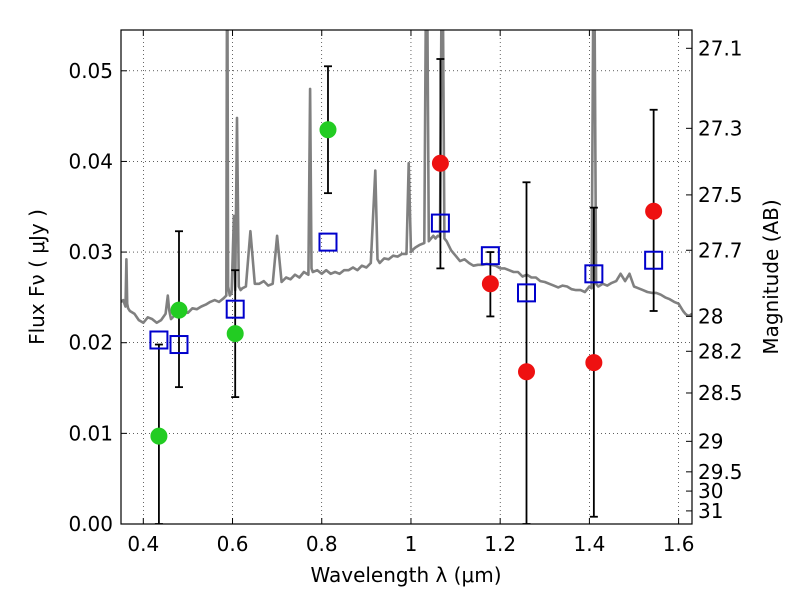 The height and width of the screenshot is (600, 800). Describe the element at coordinates (322, 544) in the screenshot. I see `x-tick-label: 0.8` at that location.